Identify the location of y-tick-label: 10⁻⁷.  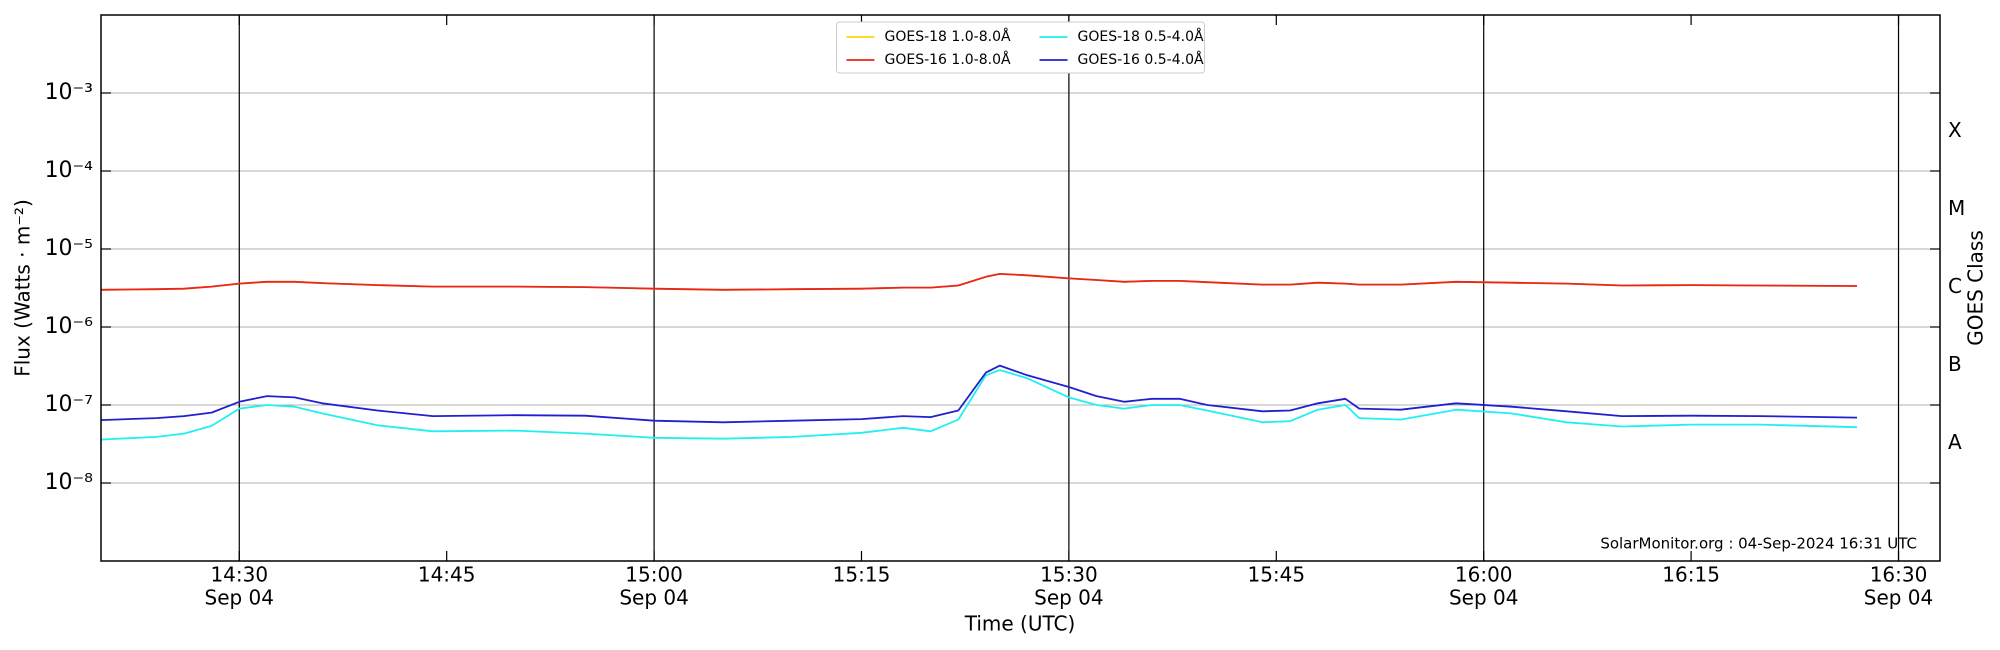
(69, 404).